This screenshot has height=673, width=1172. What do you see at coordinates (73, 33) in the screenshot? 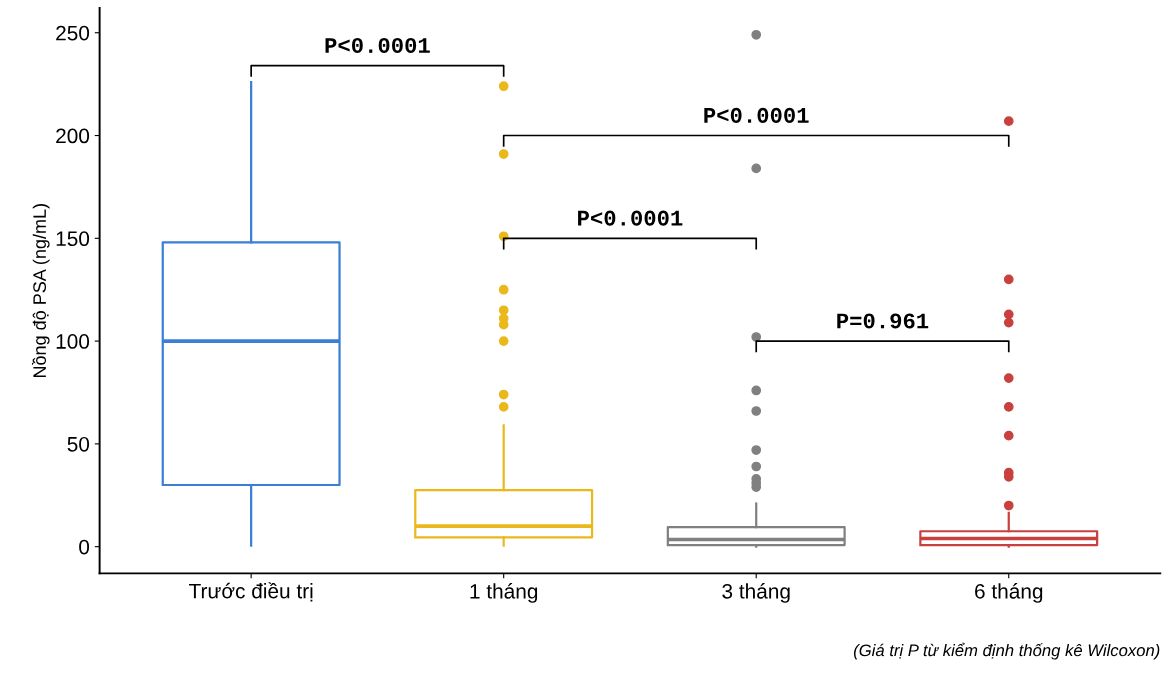
I see `y-tick-label: 250` at bounding box center [73, 33].